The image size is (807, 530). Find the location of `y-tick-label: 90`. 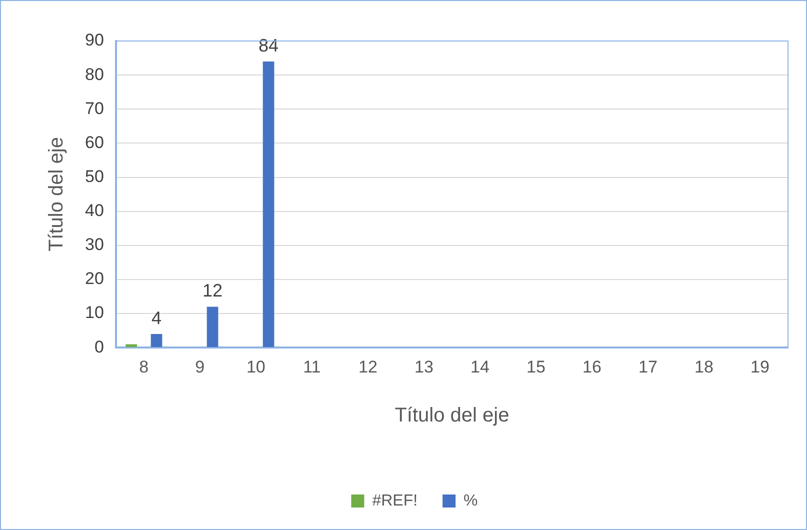

y-tick-label: 90 is located at coordinates (94, 40).